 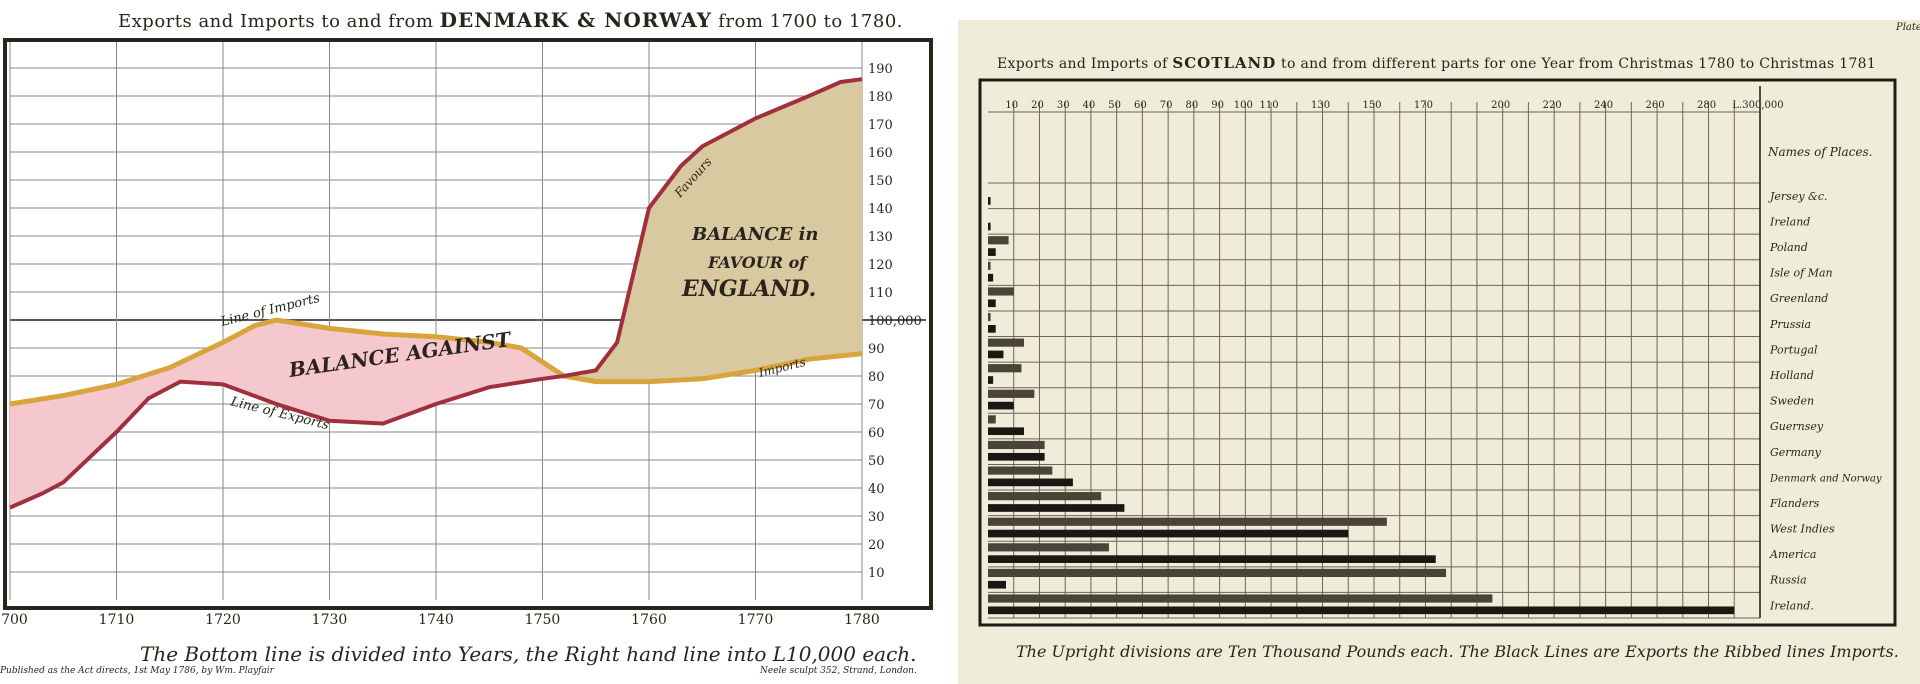 What do you see at coordinates (1191, 105) in the screenshot?
I see `x-tick-label: 80` at bounding box center [1191, 105].